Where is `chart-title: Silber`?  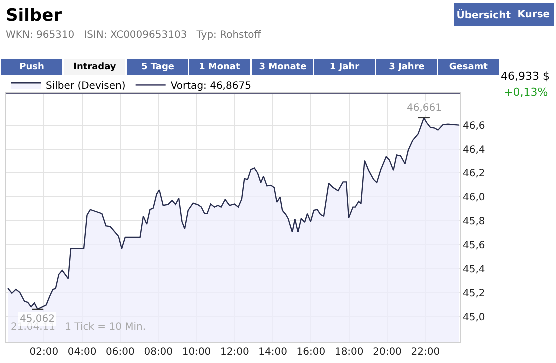
chart-title: Silber is located at coordinates (34, 16).